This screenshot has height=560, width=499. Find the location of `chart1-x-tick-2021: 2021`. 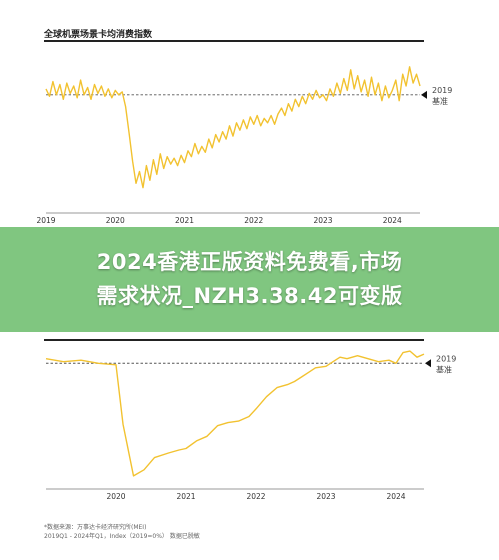

chart1-x-tick-2021: 2021 is located at coordinates (184, 220).